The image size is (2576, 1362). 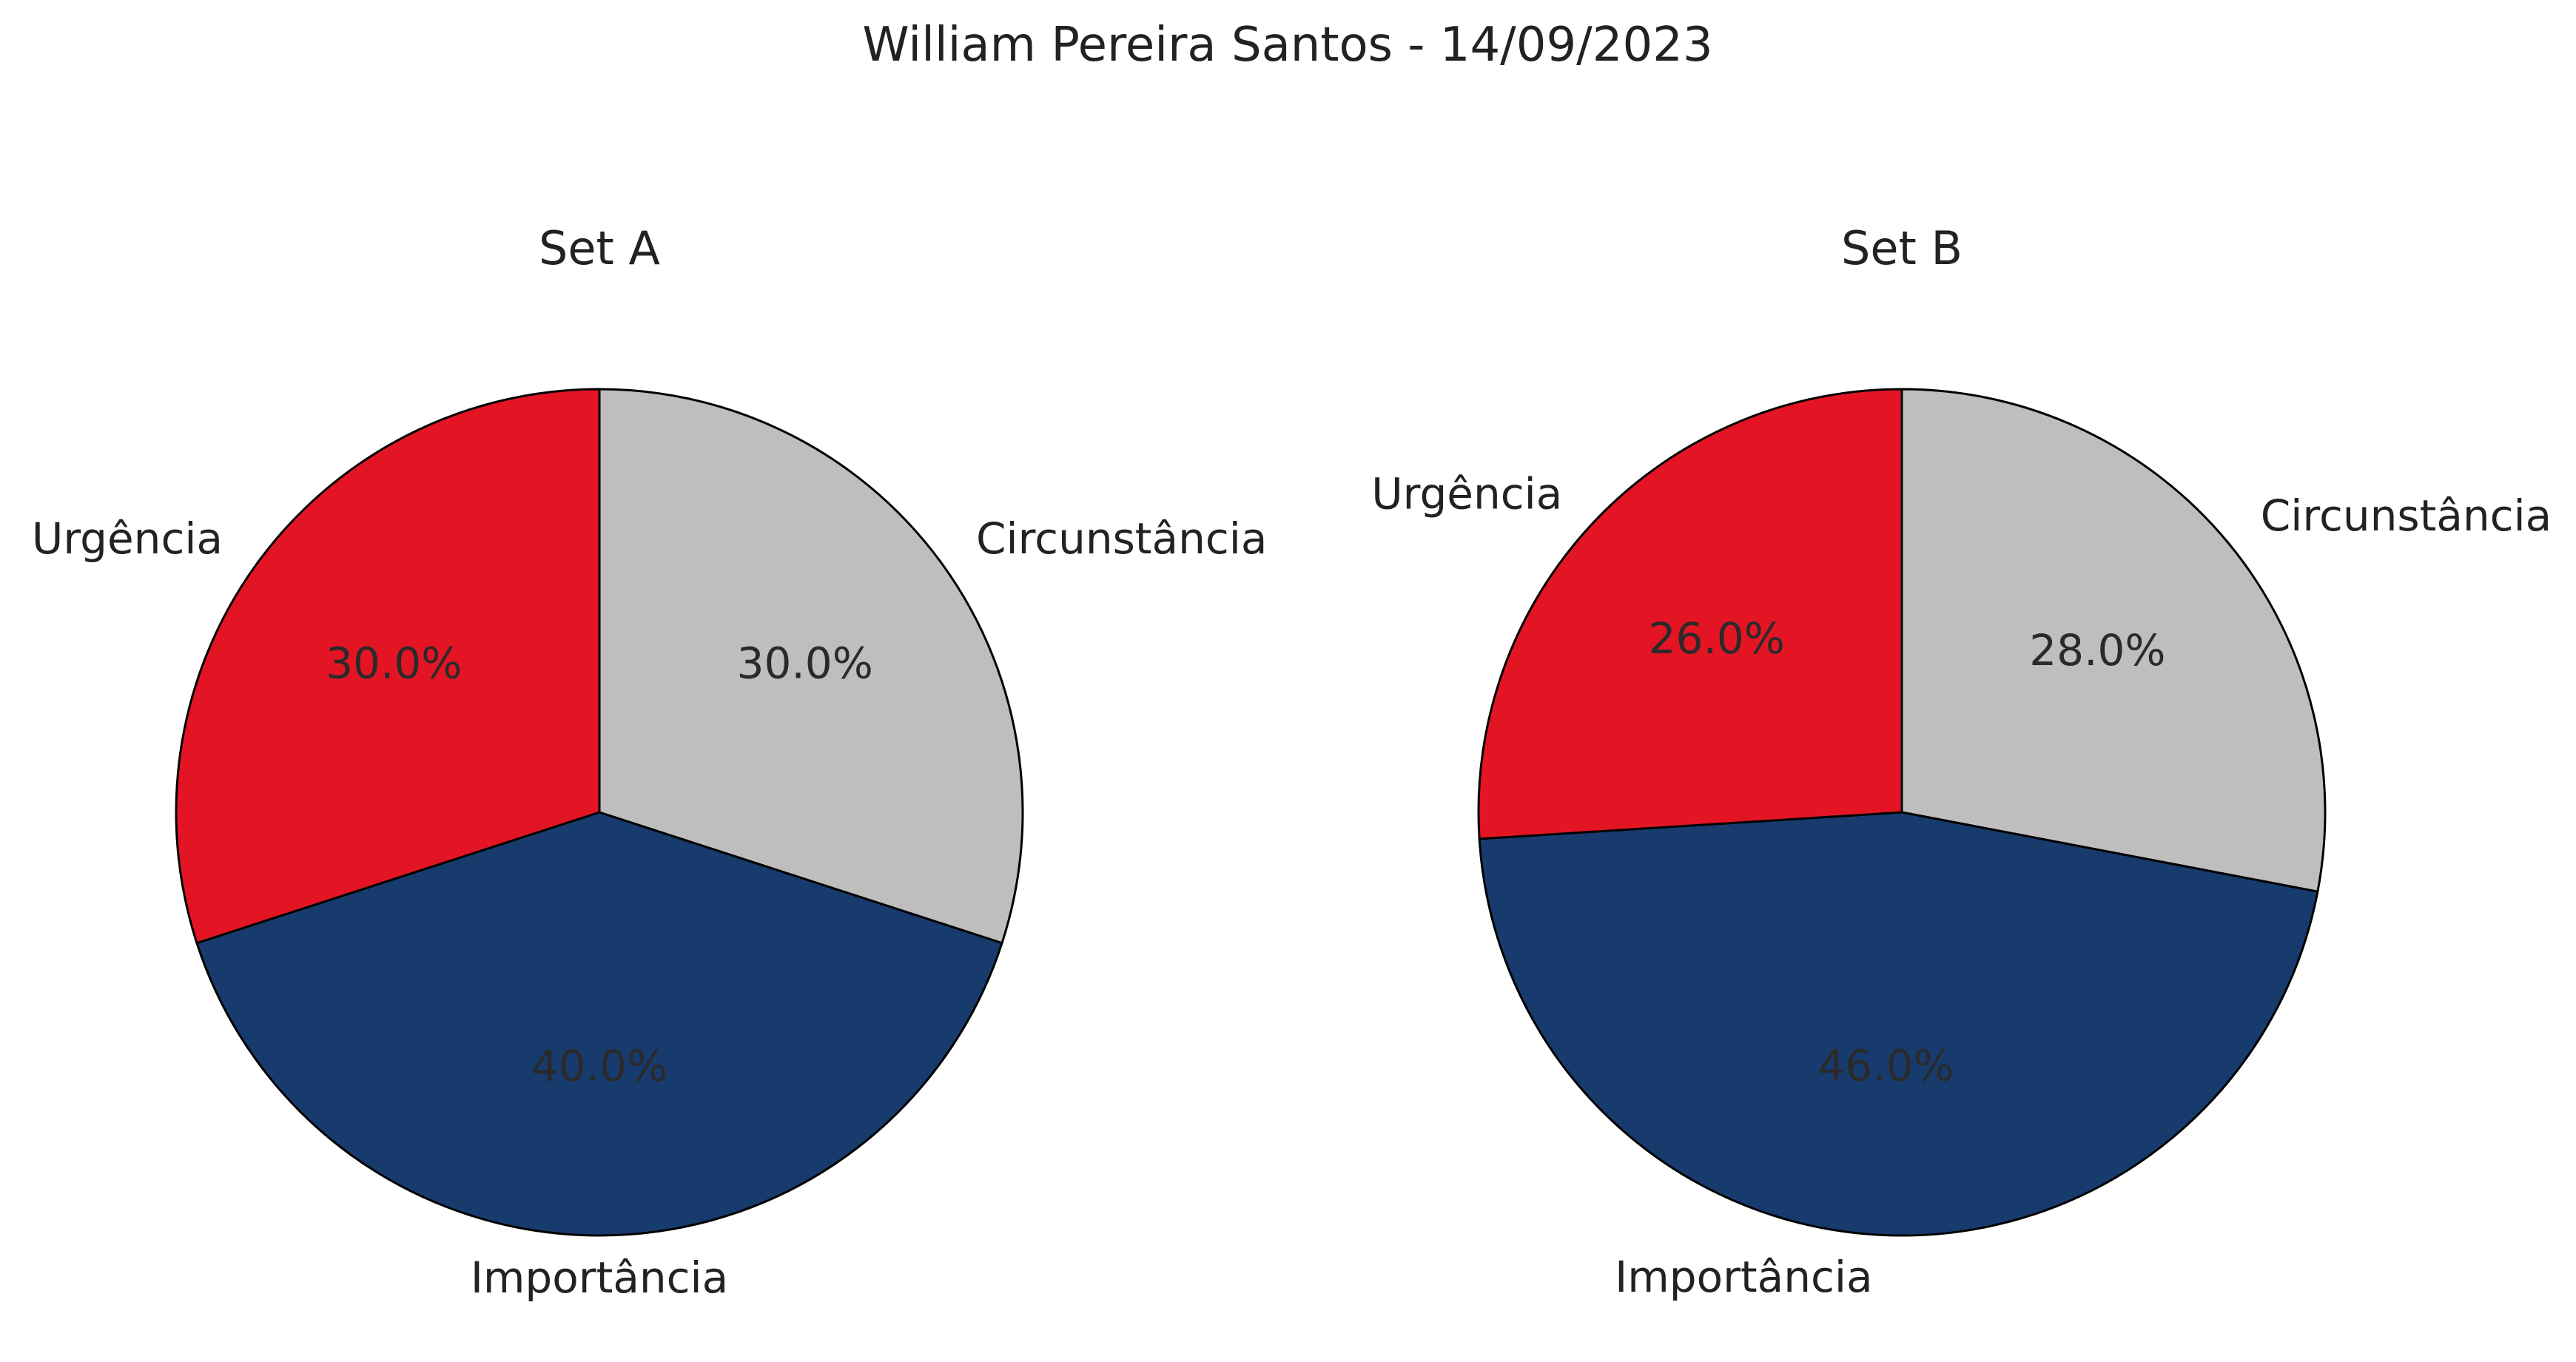 What do you see at coordinates (599, 1024) in the screenshot?
I see `pie-slice-set-a-importancia` at bounding box center [599, 1024].